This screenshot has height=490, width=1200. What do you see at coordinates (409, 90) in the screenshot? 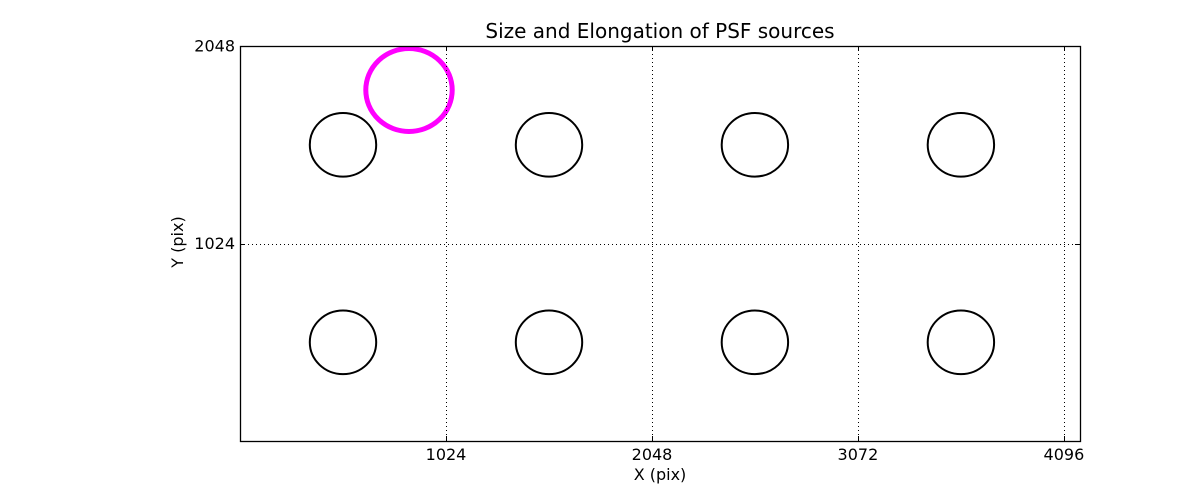
I see `highlighted-source-ellipse` at bounding box center [409, 90].